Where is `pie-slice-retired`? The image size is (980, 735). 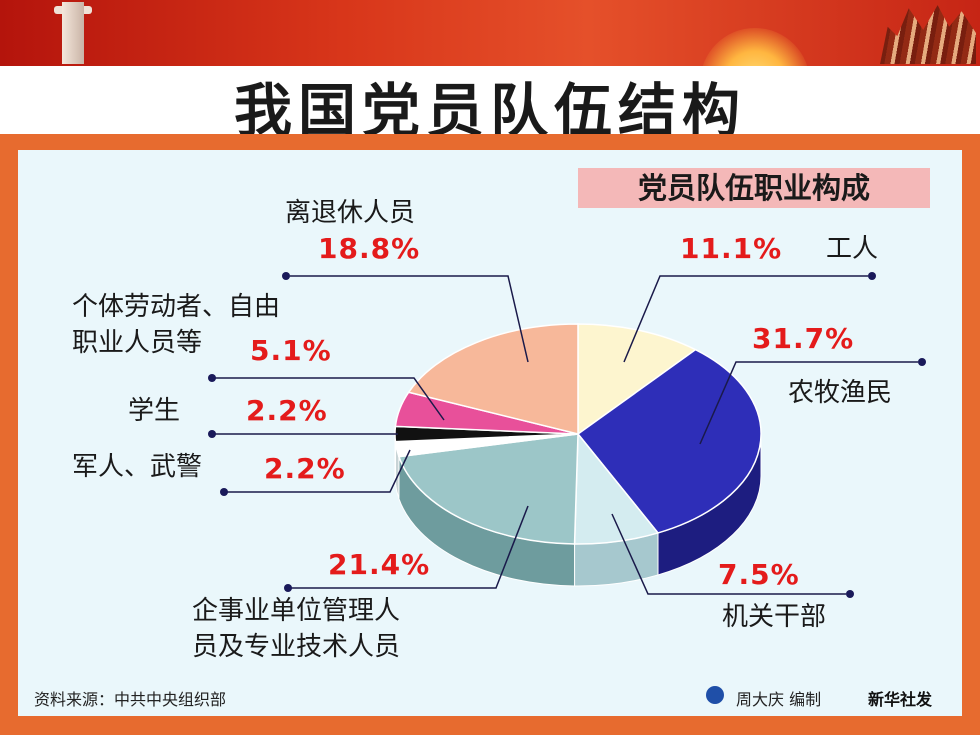 pie-slice-retired is located at coordinates (493, 379).